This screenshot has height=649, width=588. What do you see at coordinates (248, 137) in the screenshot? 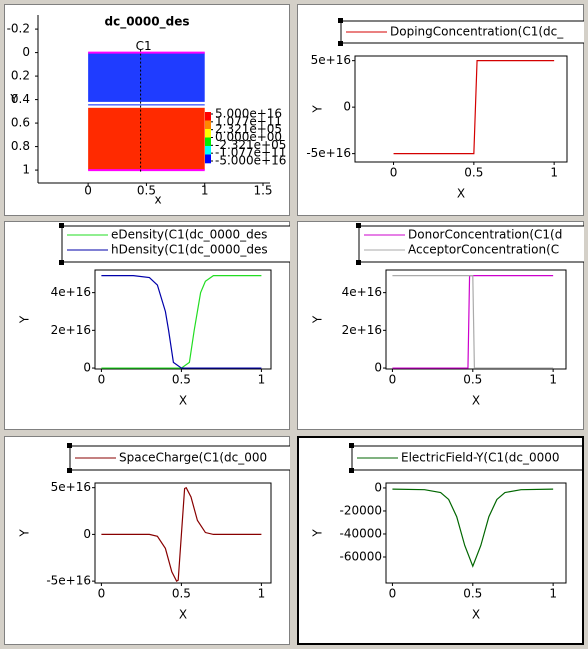
I see `colorbar-label: 0.000e+00` at bounding box center [248, 137].